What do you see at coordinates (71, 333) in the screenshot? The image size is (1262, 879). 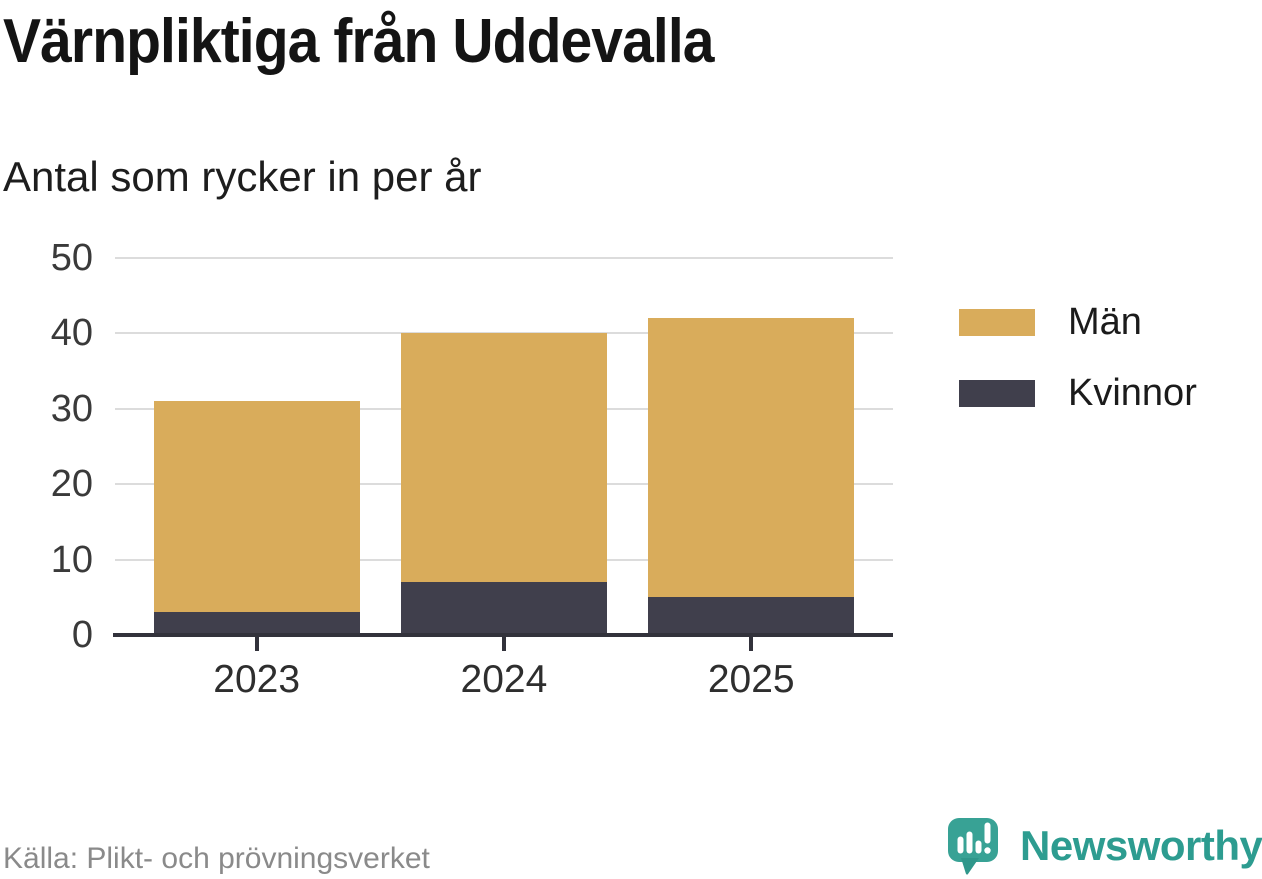 I see `y-tick-label-40: 40` at bounding box center [71, 333].